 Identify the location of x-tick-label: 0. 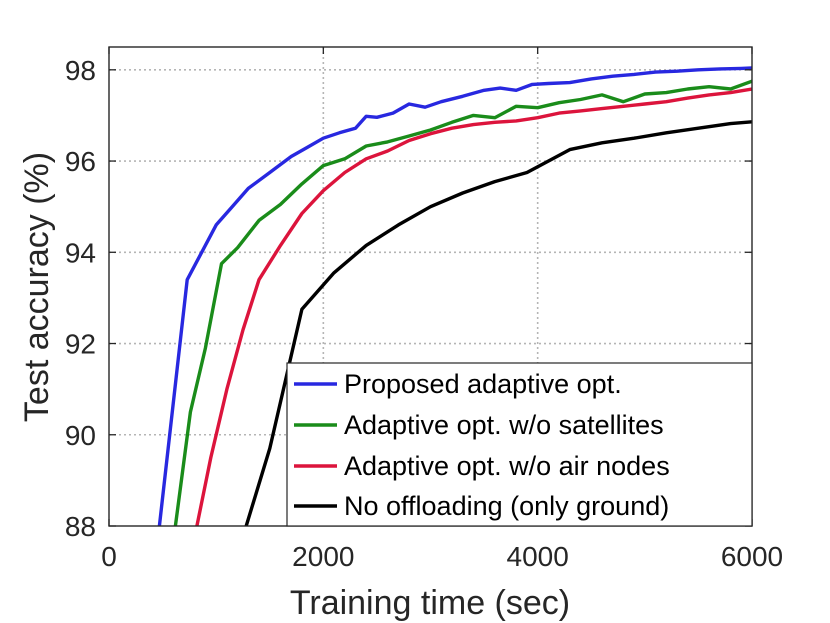
(109, 556).